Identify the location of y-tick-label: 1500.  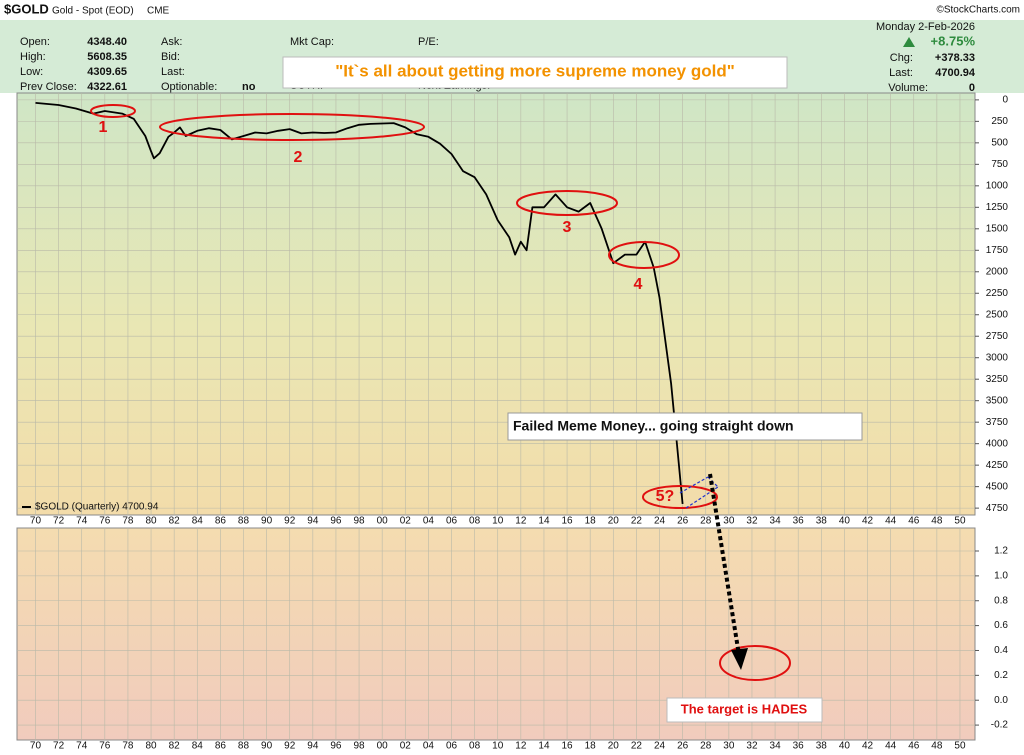
(997, 228).